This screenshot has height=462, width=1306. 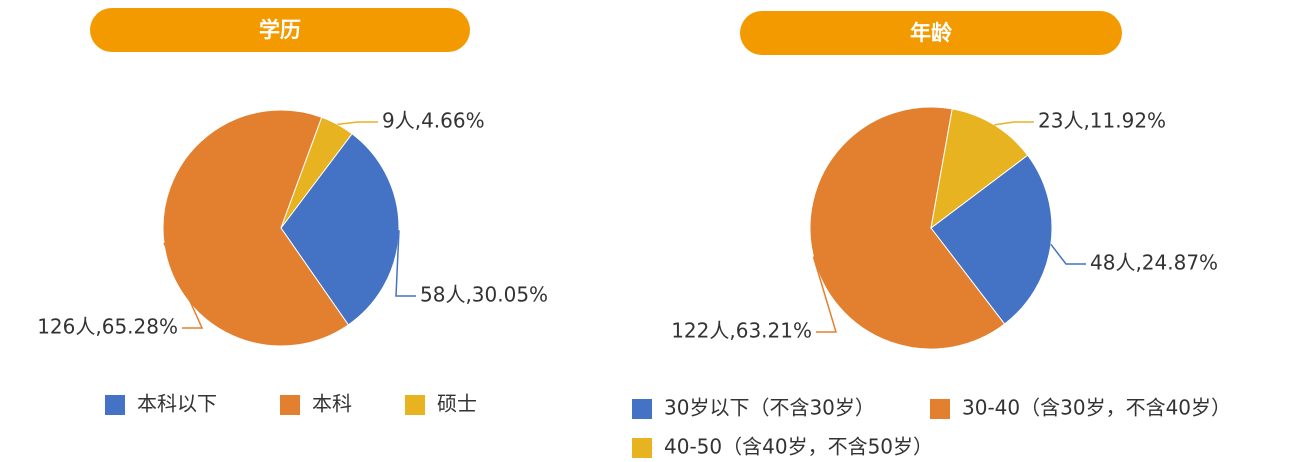 What do you see at coordinates (107, 327) in the screenshot?
I see `data-label: 126人,65.28%` at bounding box center [107, 327].